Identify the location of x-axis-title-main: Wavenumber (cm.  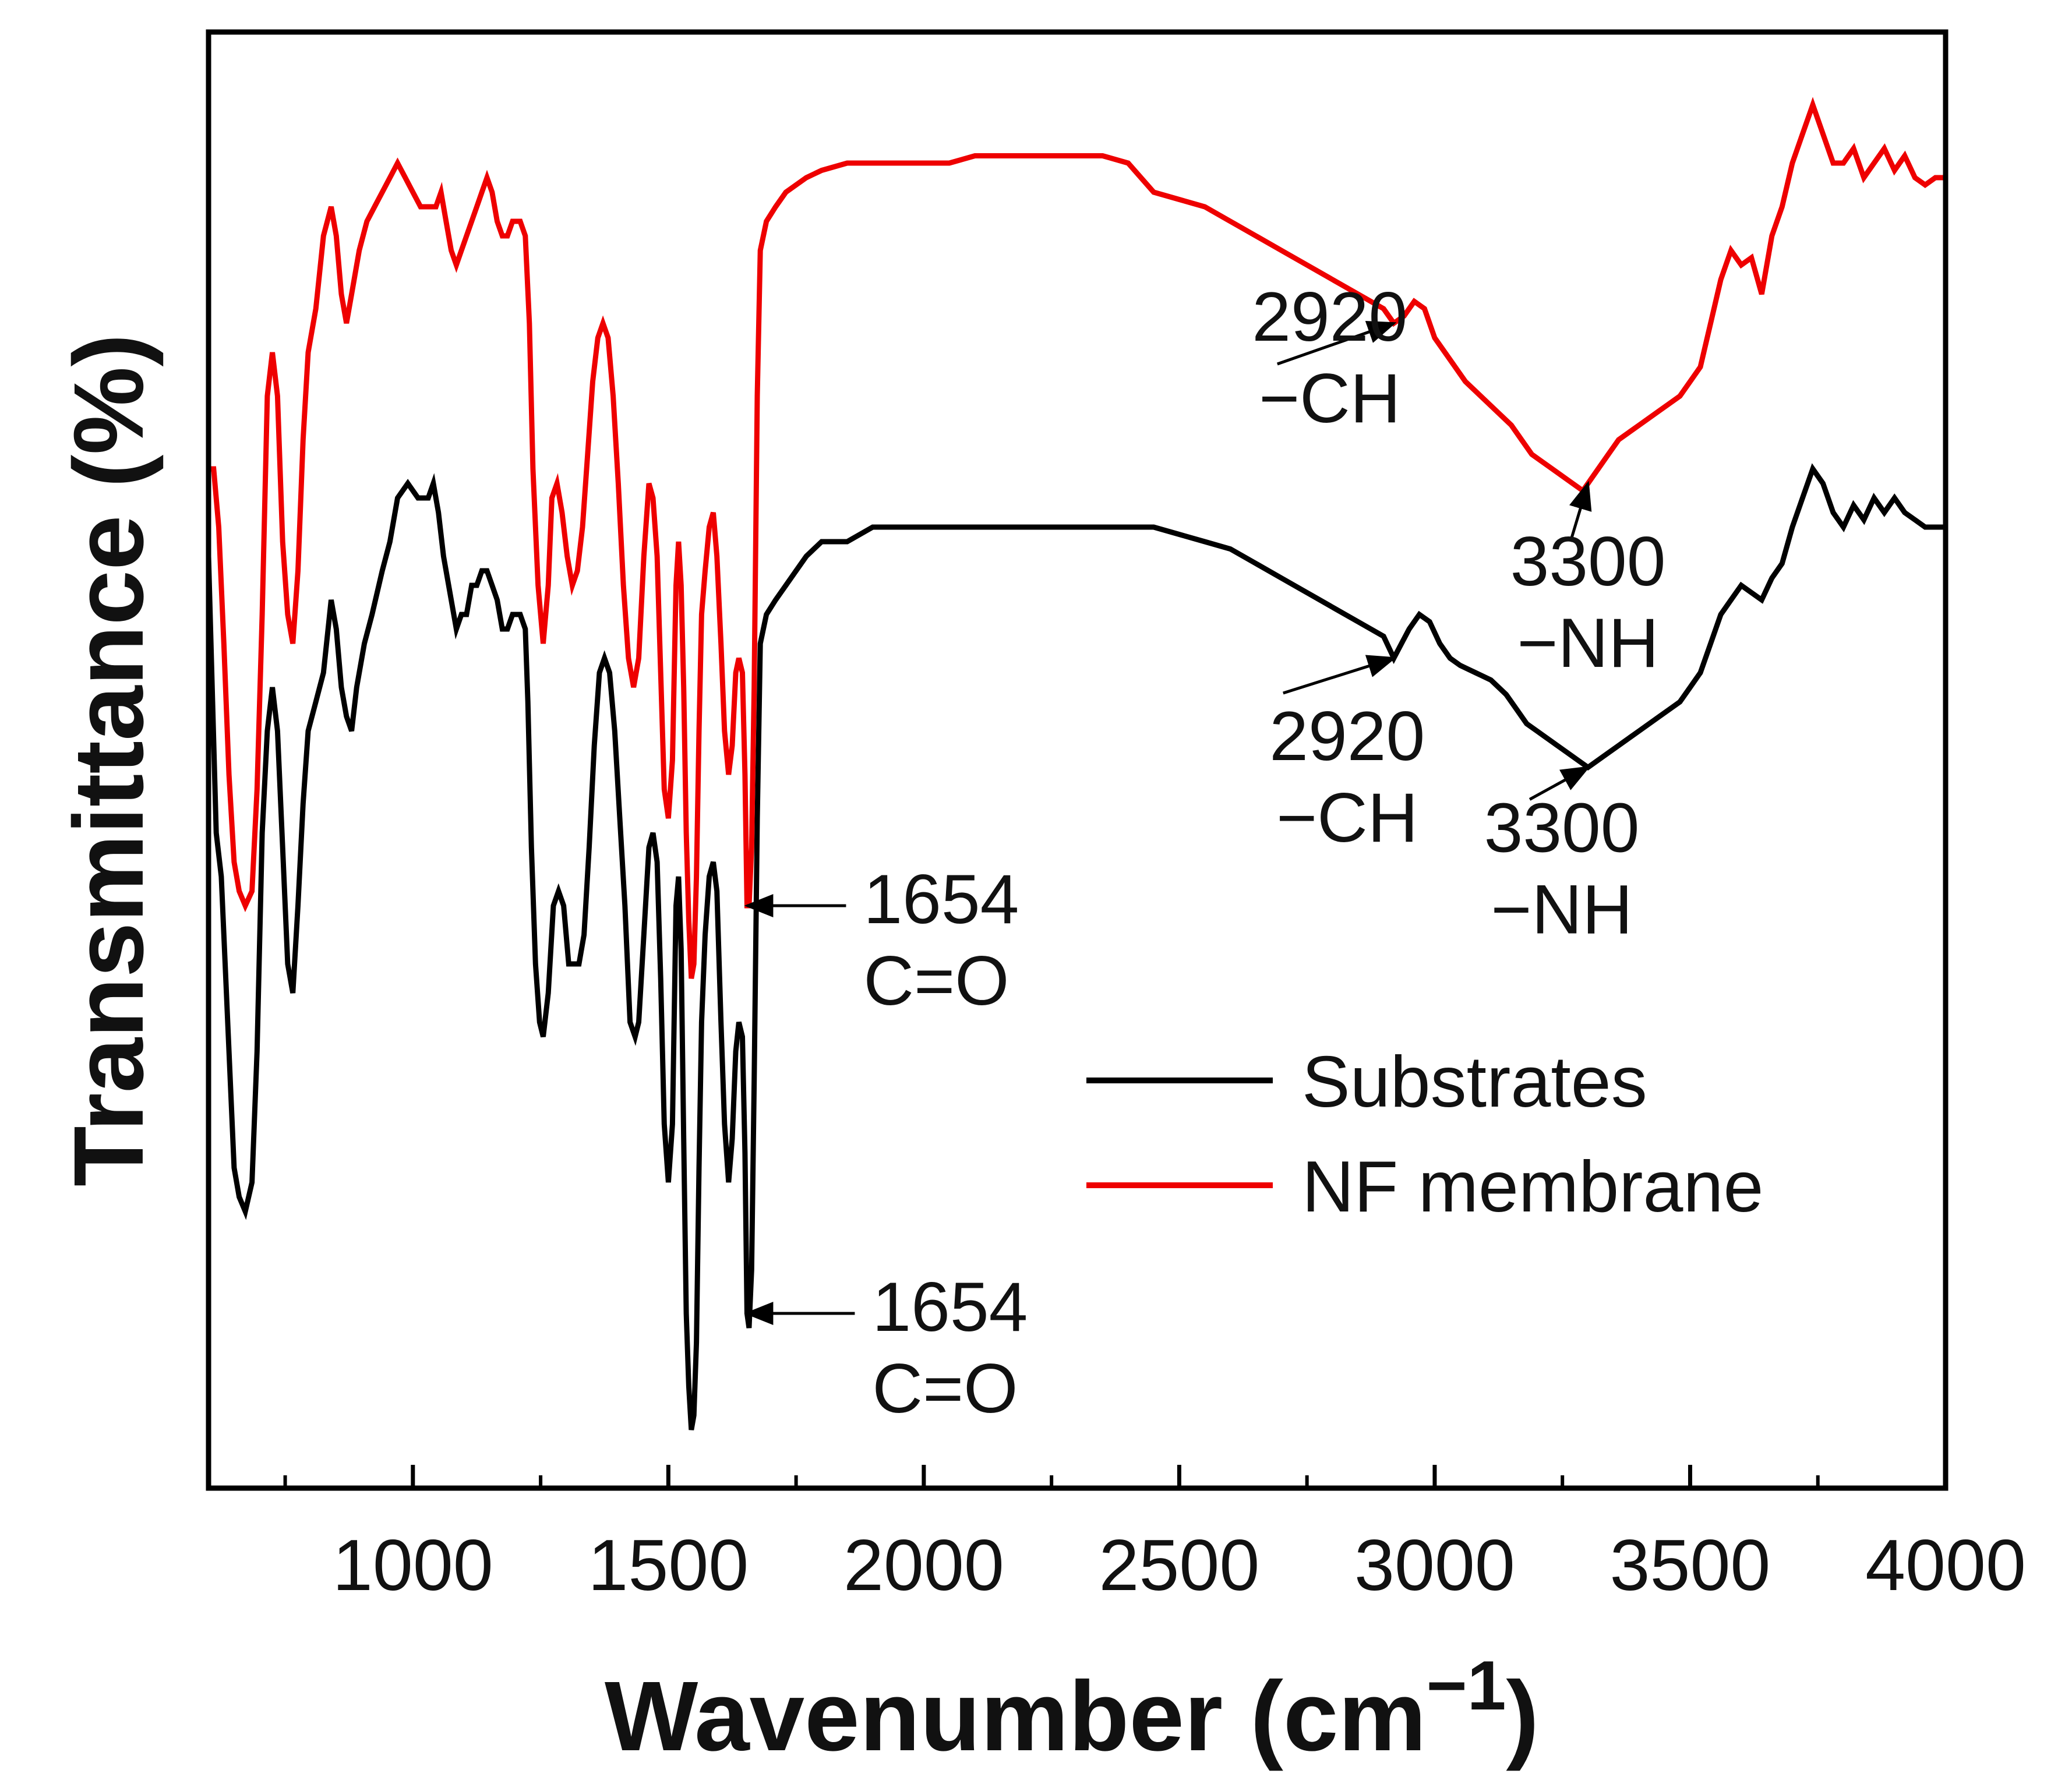
(1016, 1716).